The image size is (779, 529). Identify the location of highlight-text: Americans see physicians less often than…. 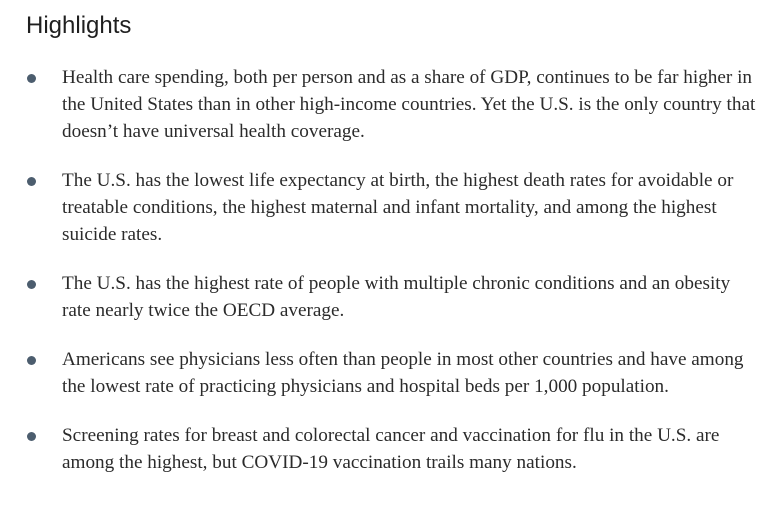
(403, 373).